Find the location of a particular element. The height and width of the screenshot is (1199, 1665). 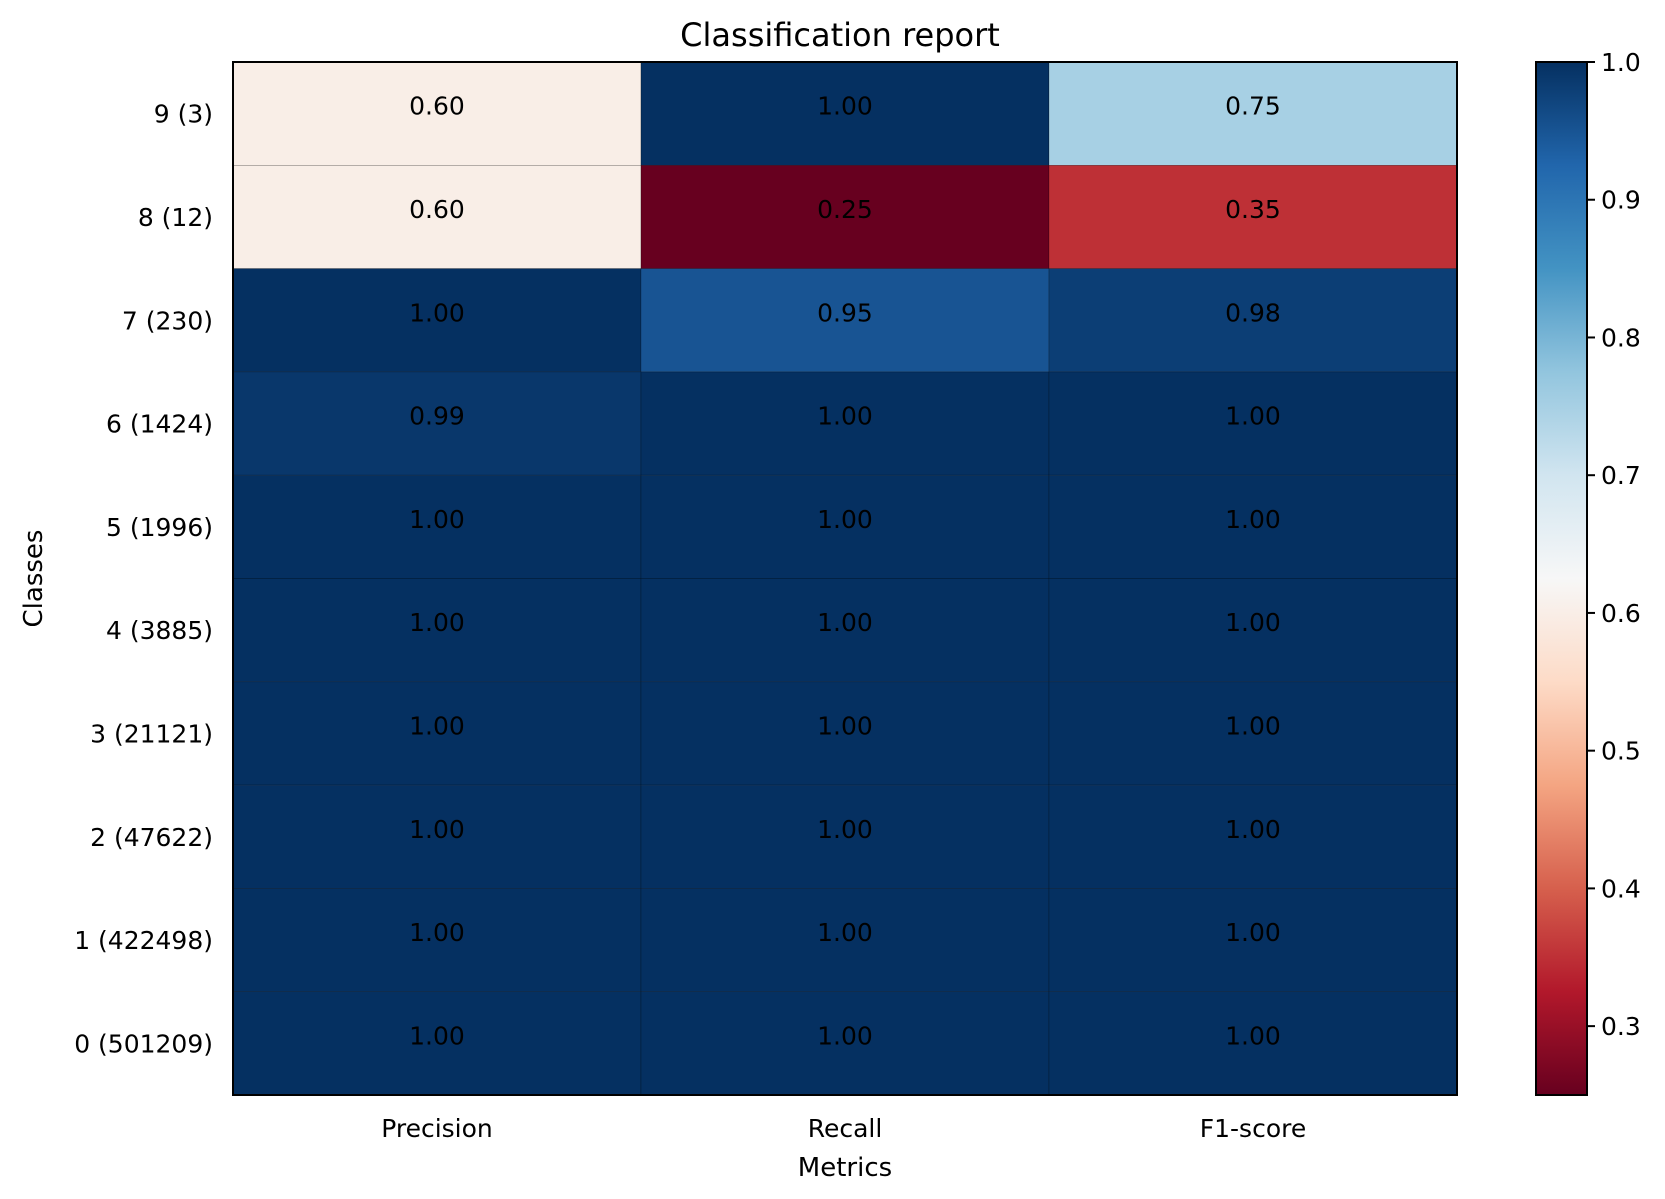

y-tick-label: 0 (501209) is located at coordinates (143, 1043).